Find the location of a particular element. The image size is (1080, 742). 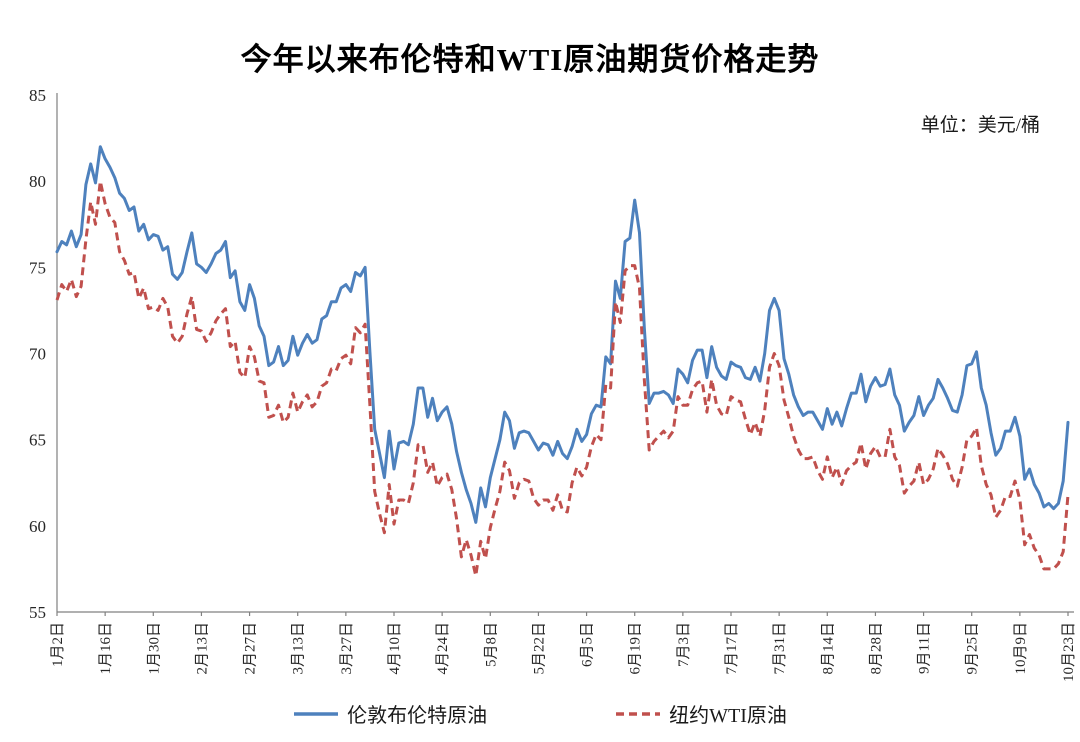

legend-item-brent: 伦敦布伦特原油 is located at coordinates (390, 713).